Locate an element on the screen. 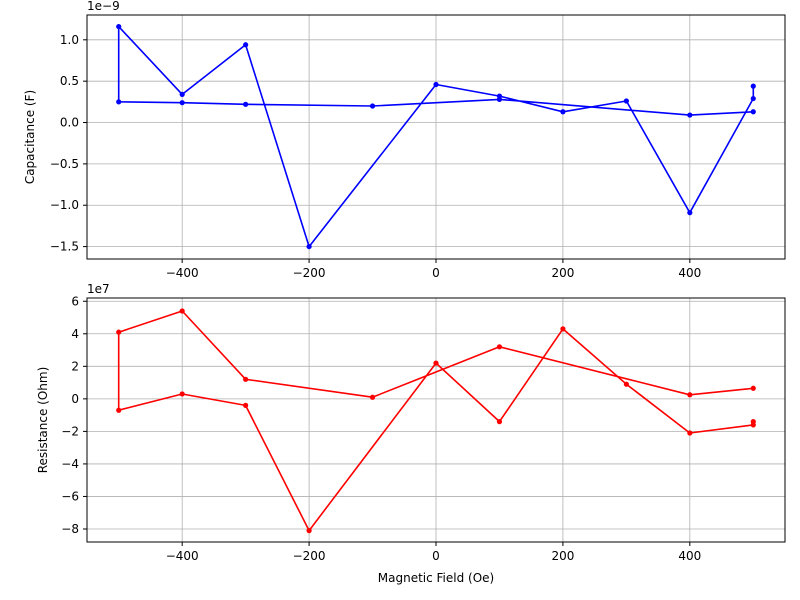  y-tick-label: −1.5 is located at coordinates (64, 247).